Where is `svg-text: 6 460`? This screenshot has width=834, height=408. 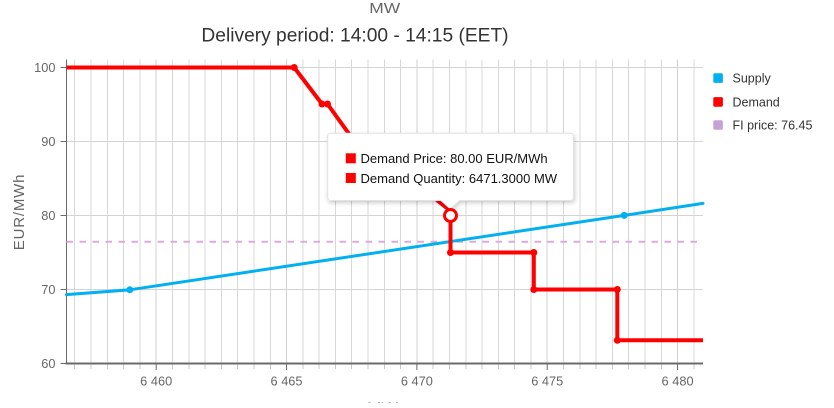
svg-text: 6 460 is located at coordinates (156, 380).